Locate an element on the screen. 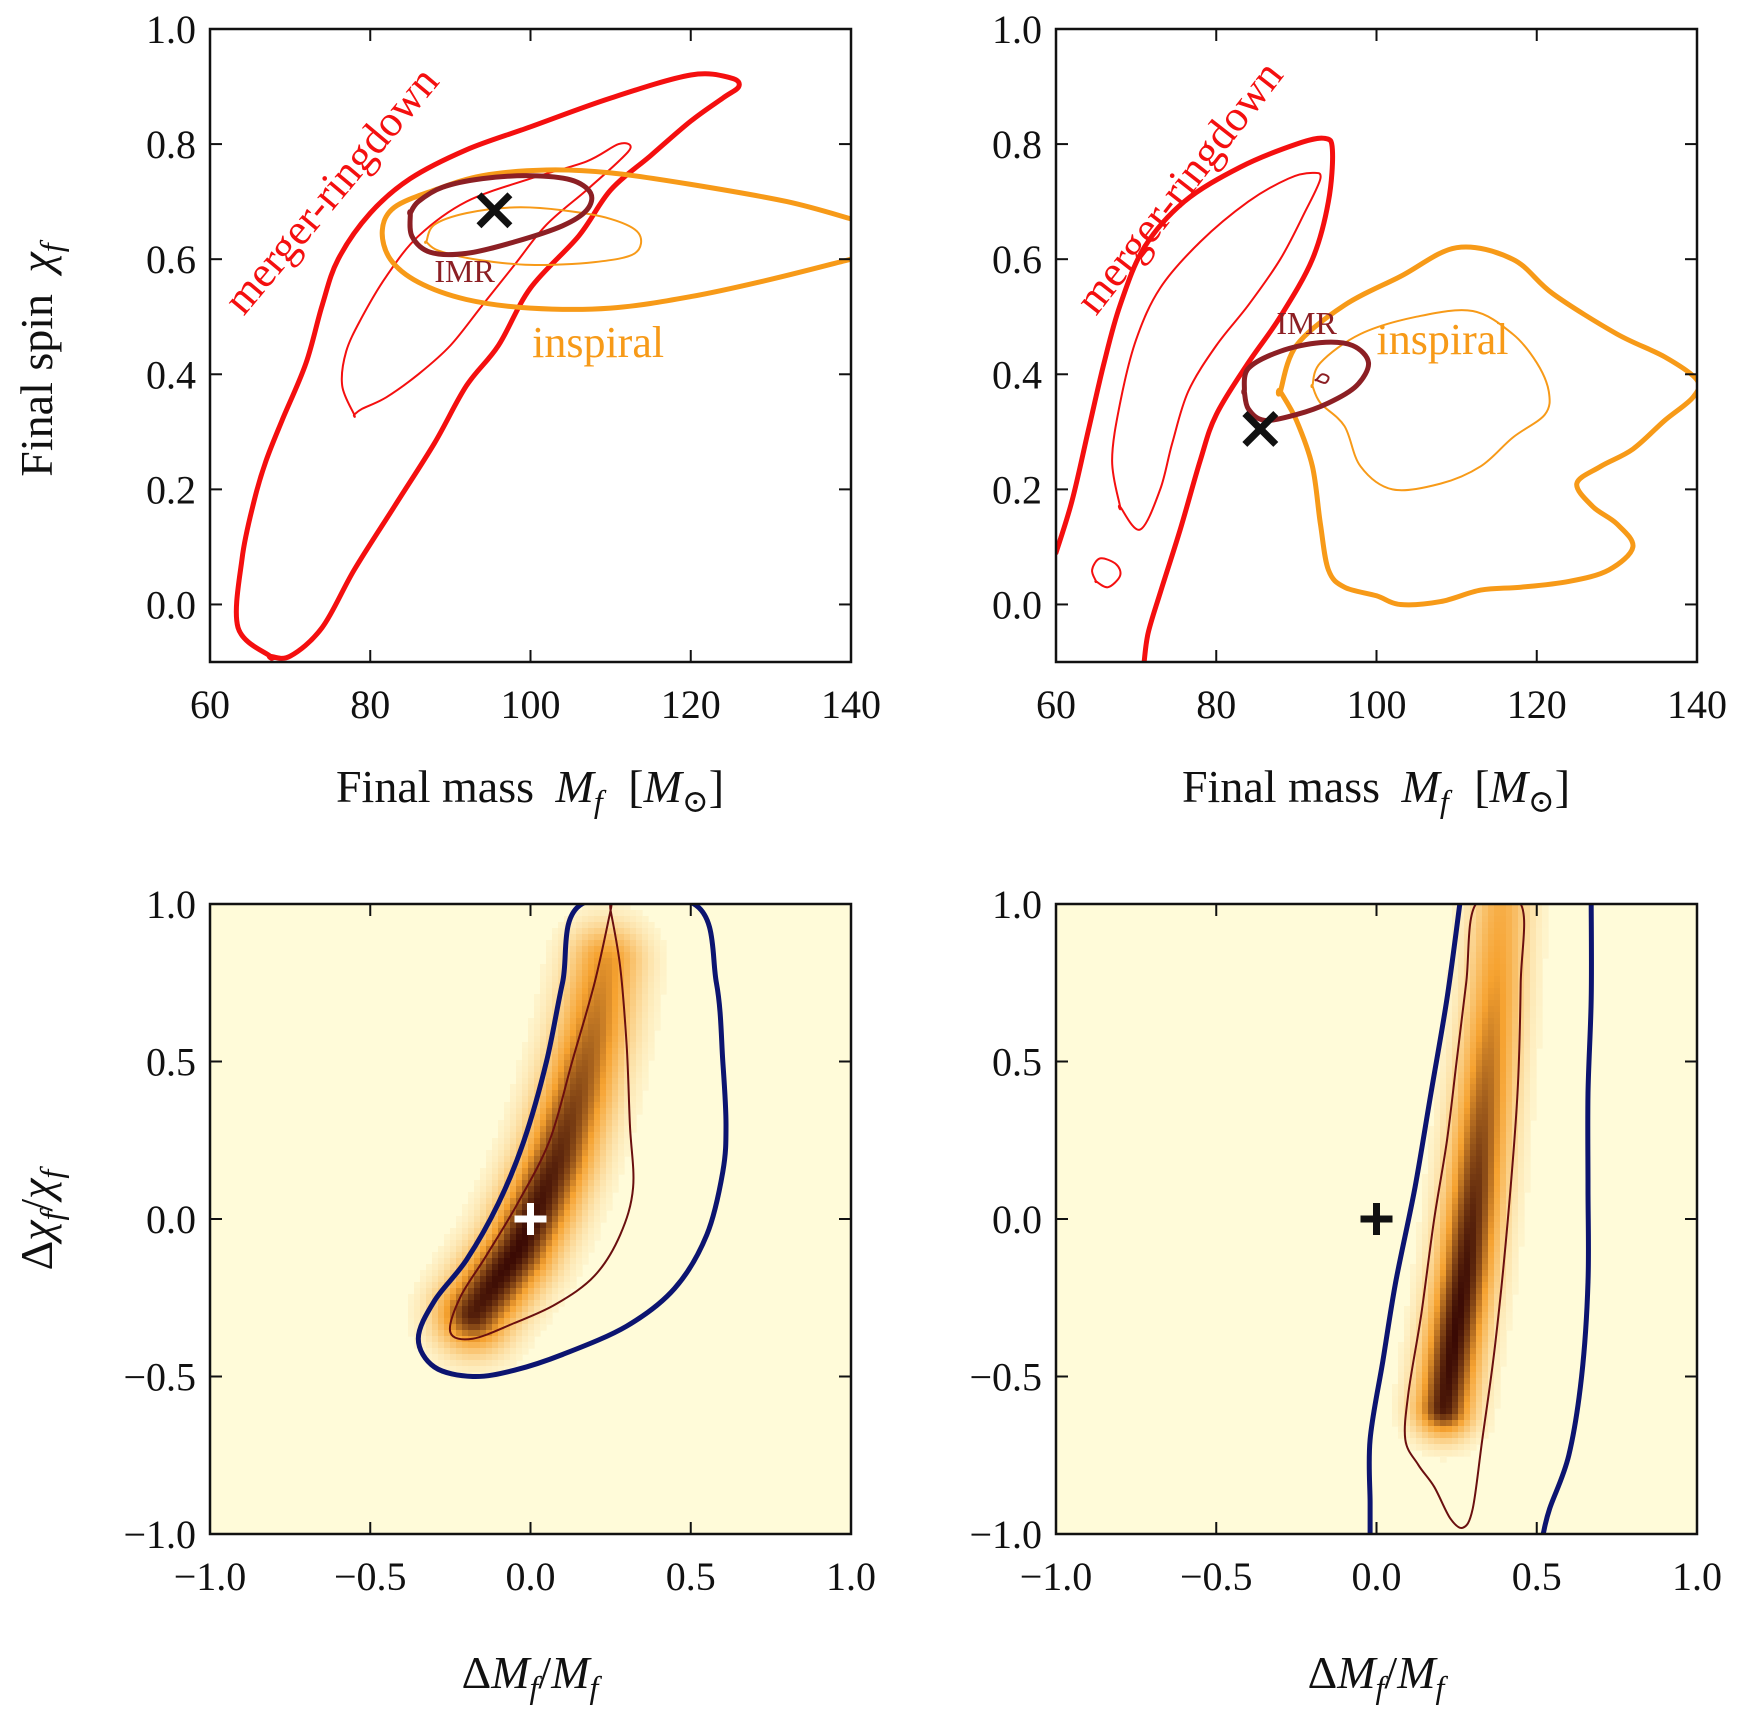  annotation-inspiral: inspiral is located at coordinates (1443, 339).